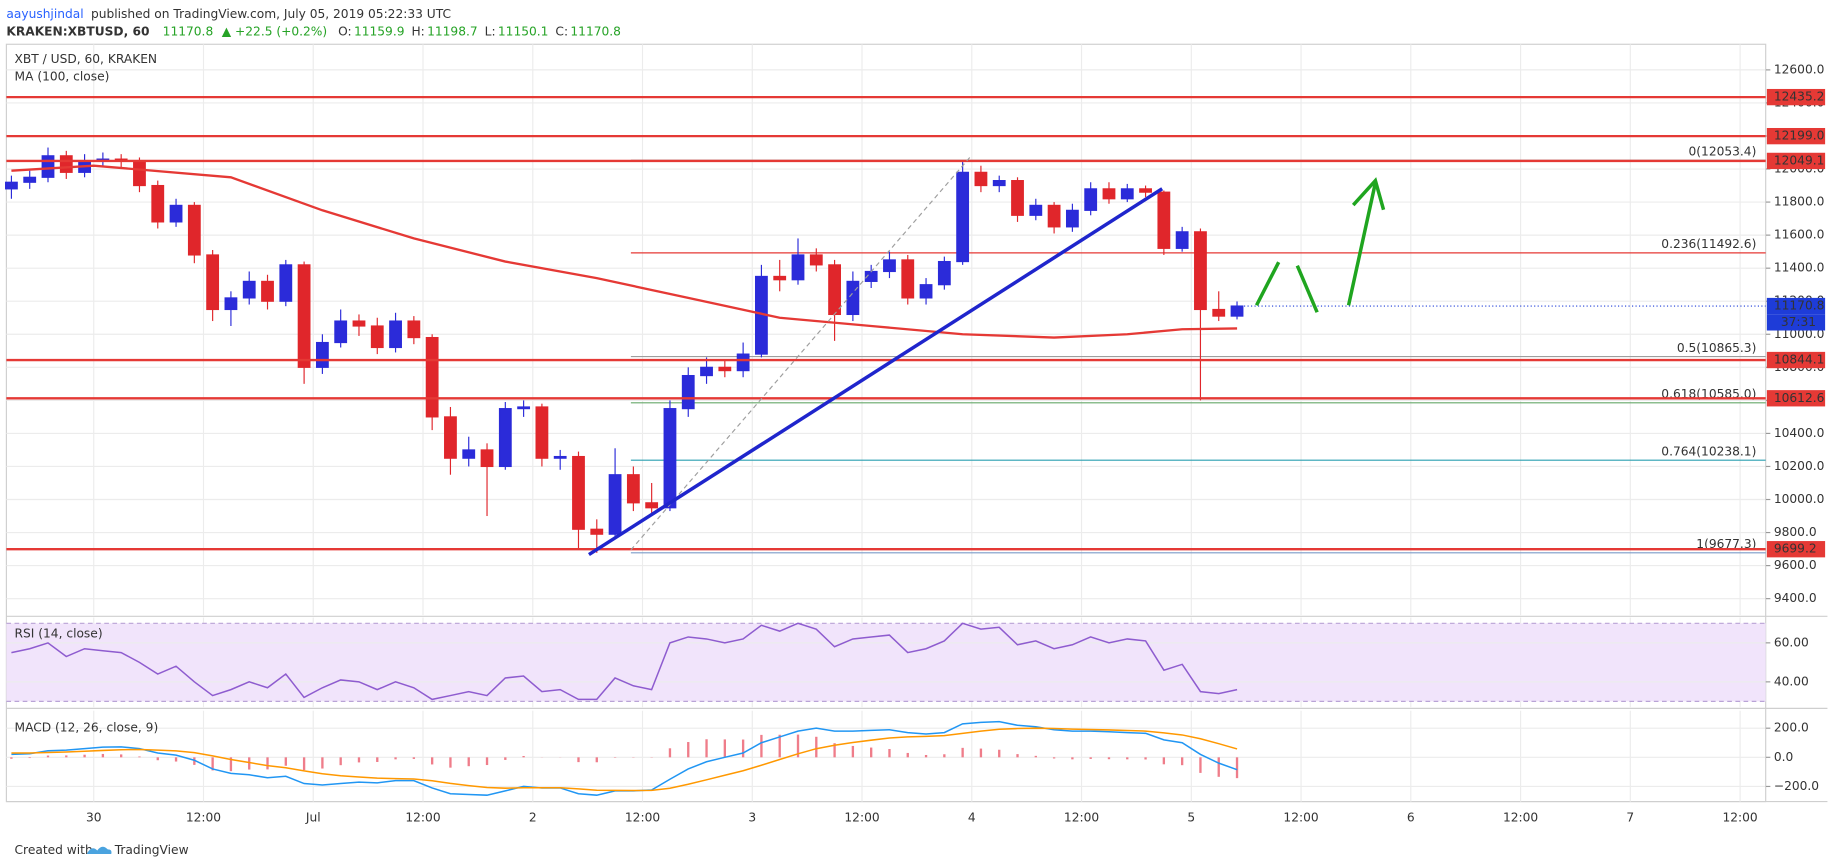 Image resolution: width=1828 pixels, height=868 pixels. I want to click on ohlc-key: L:, so click(490, 31).